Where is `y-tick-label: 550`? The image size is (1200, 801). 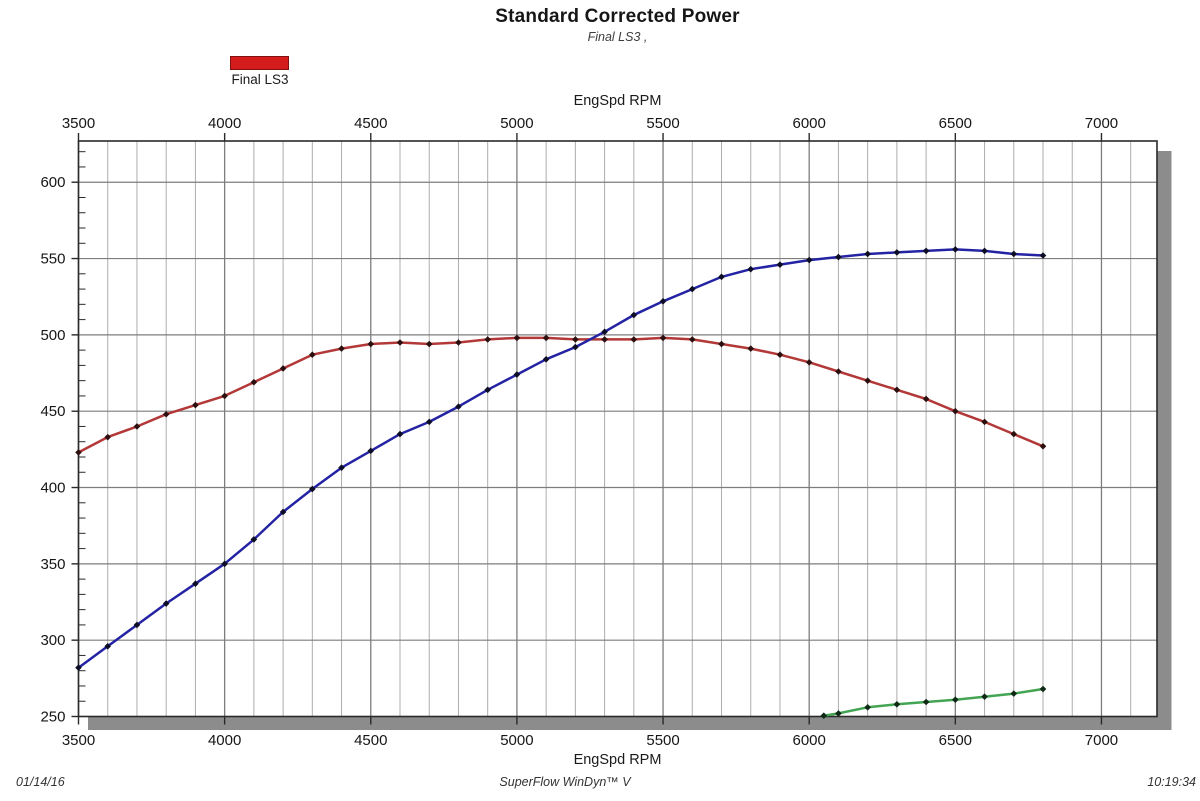
y-tick-label: 550 is located at coordinates (52, 259).